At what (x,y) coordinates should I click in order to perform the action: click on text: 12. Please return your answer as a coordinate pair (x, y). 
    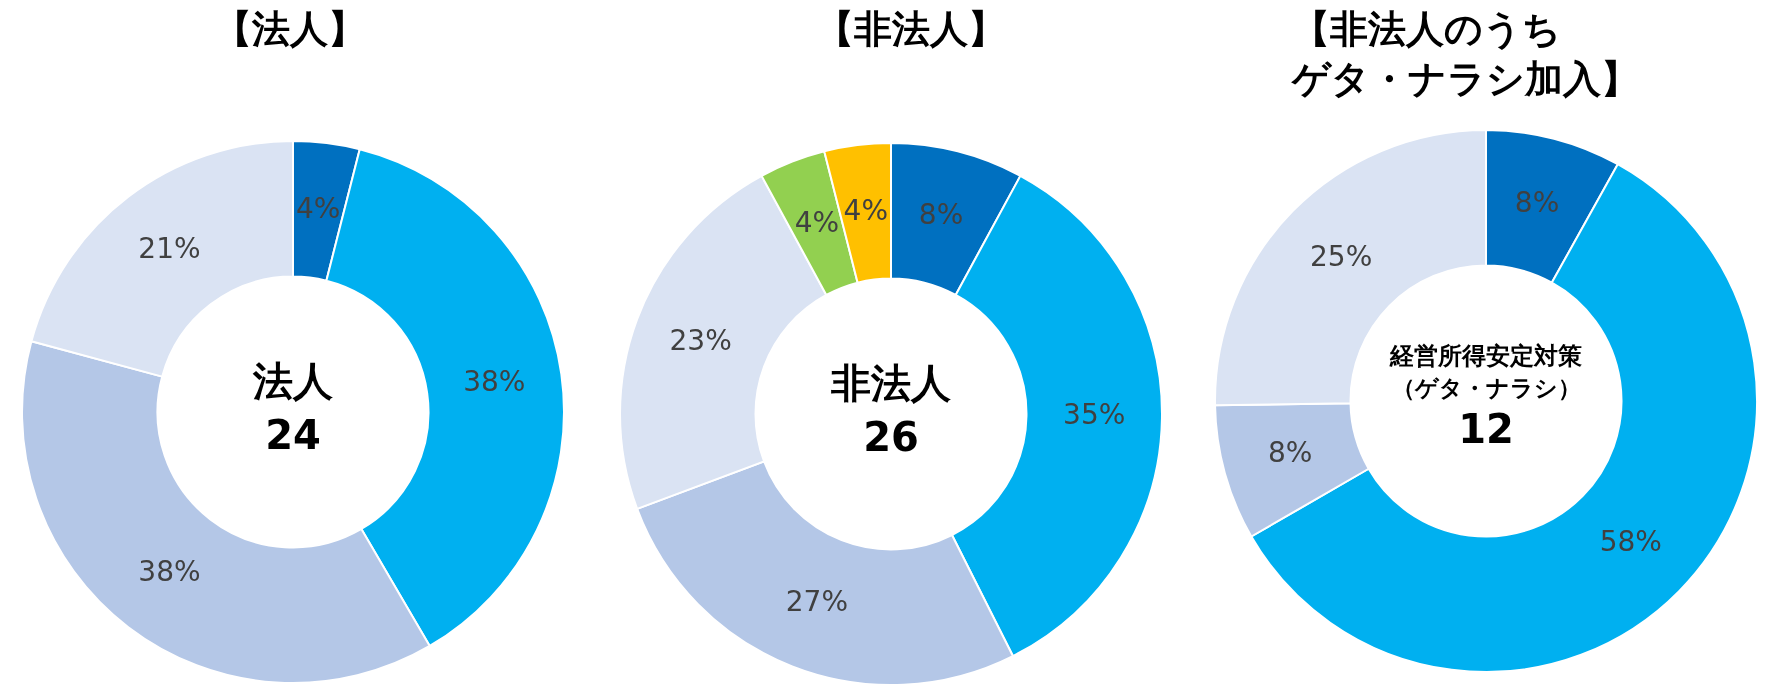
    Looking at the image, I should click on (1486, 429).